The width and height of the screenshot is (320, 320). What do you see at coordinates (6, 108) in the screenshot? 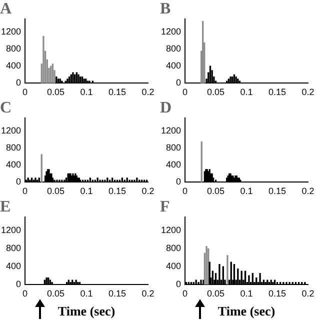
I see `chart-title: C` at bounding box center [6, 108].